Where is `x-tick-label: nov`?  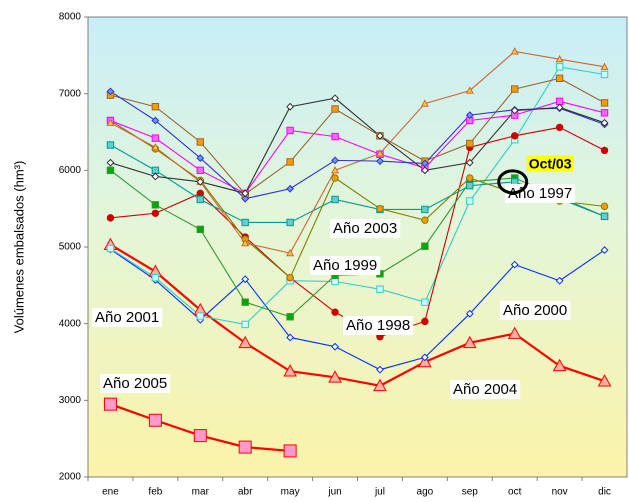
x-tick-label: nov is located at coordinates (560, 492).